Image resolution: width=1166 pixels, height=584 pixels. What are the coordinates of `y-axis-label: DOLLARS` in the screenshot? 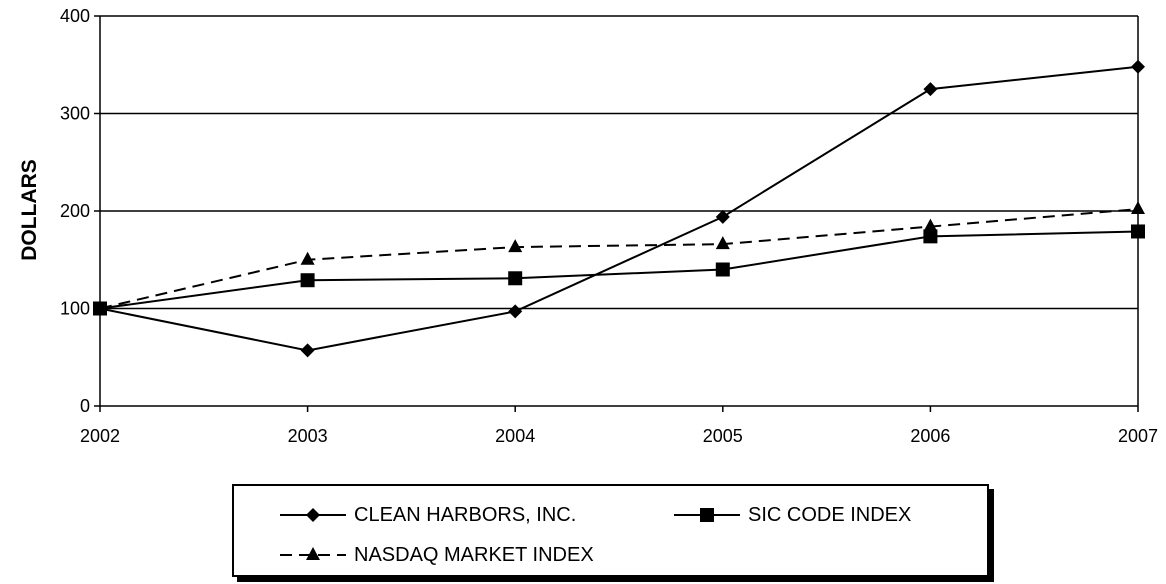 It's located at (29, 210).